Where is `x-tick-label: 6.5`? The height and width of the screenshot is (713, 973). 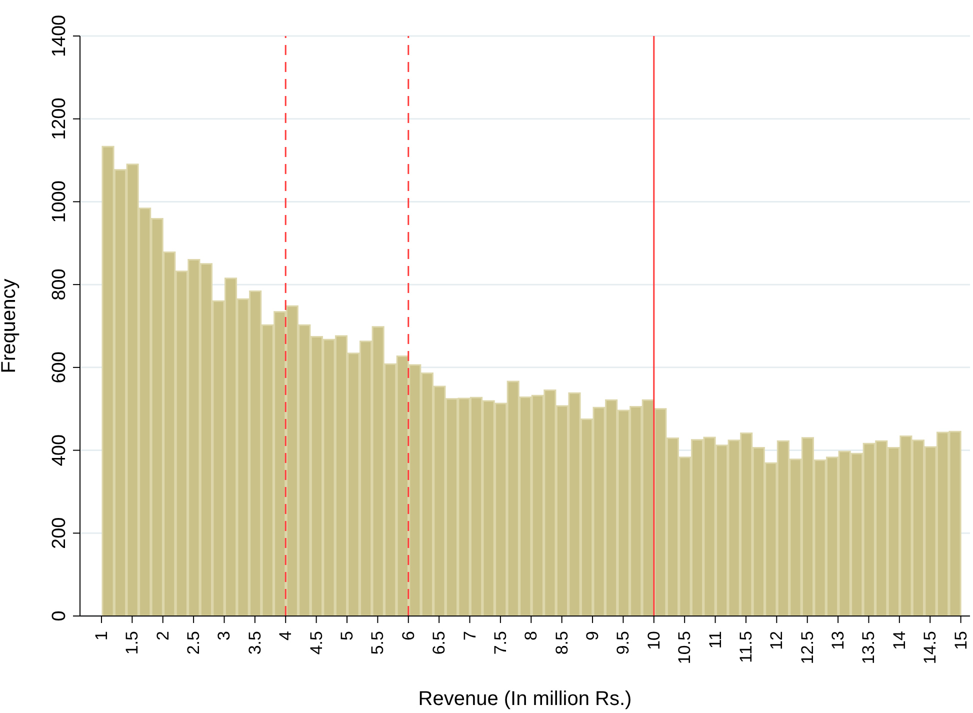 x-tick-label: 6.5 is located at coordinates (439, 643).